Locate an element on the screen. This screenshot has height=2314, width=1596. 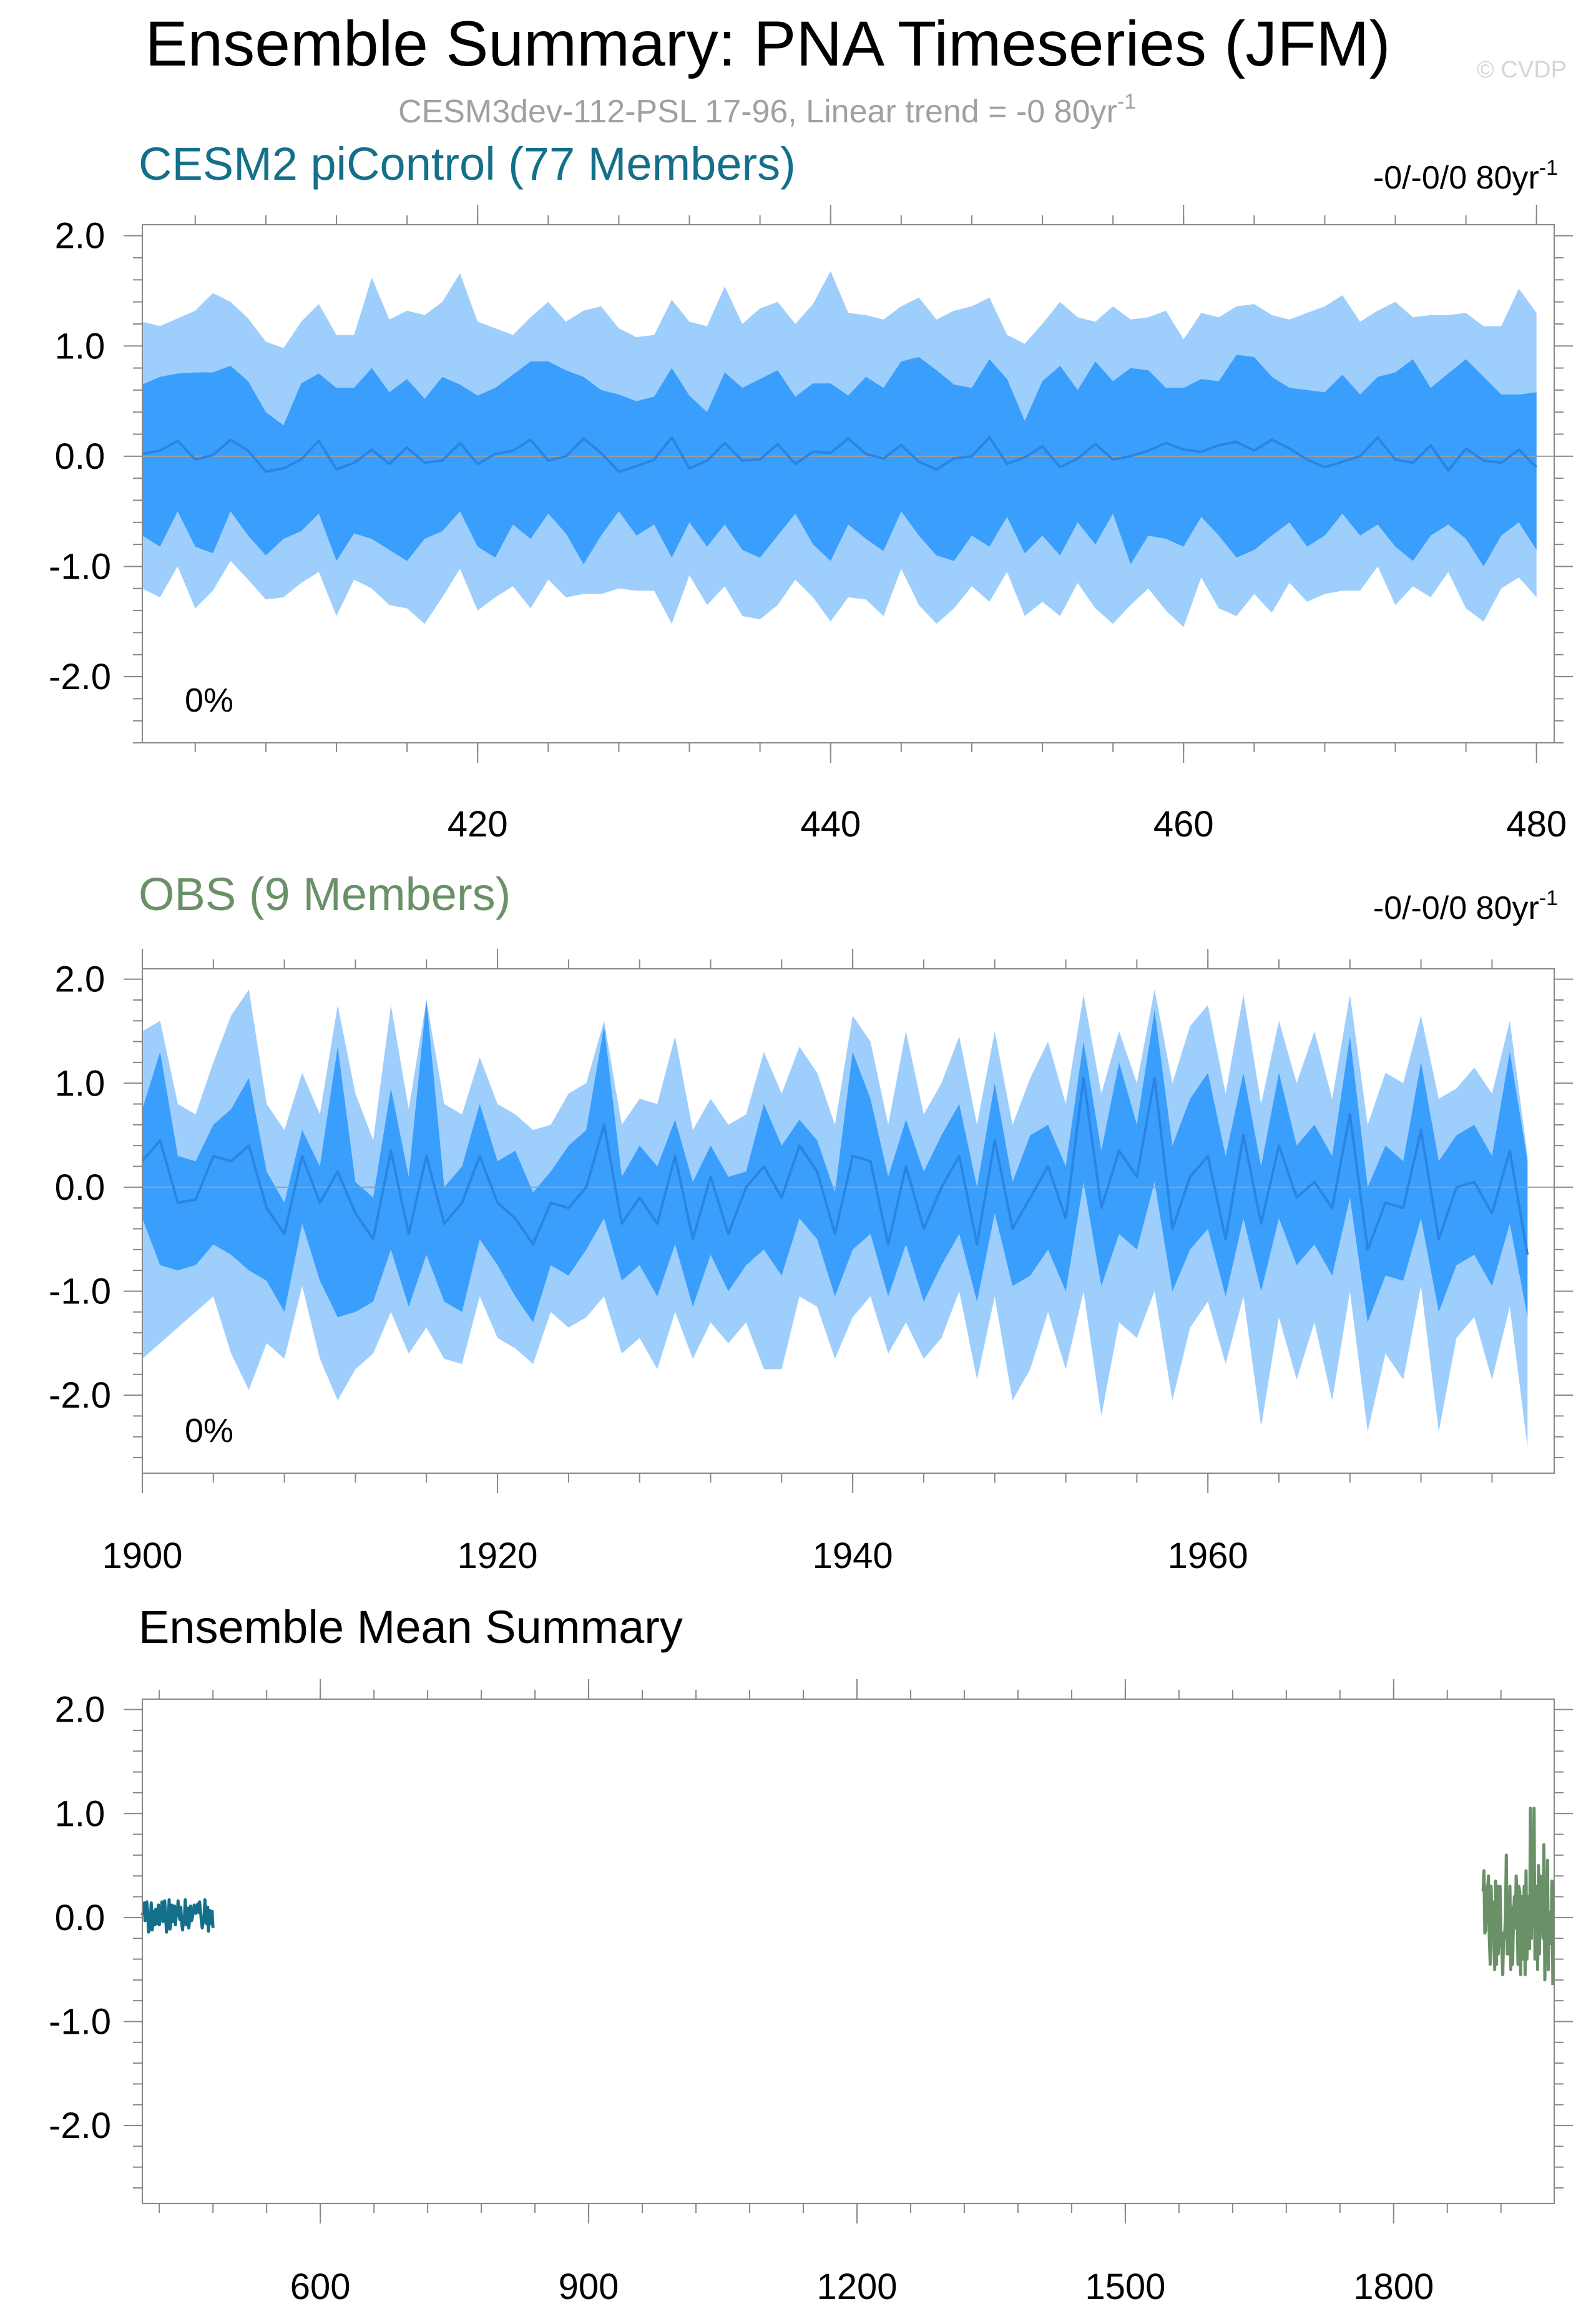
x-tick-label: 1960 is located at coordinates (1208, 1556).